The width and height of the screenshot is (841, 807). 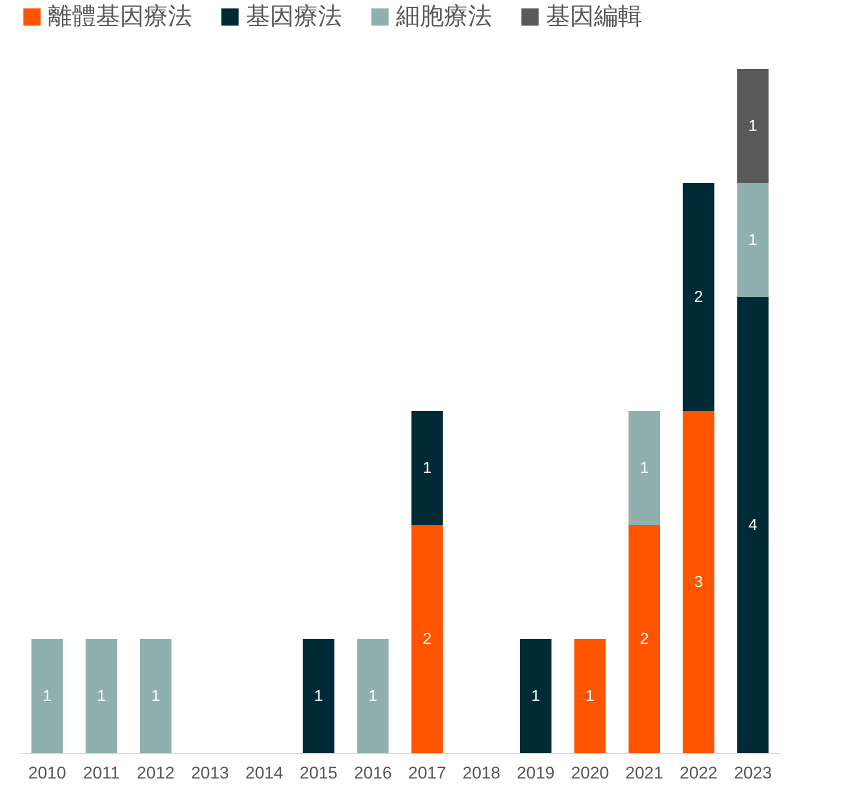 I want to click on x-tick-label: 2011, so click(x=101, y=773).